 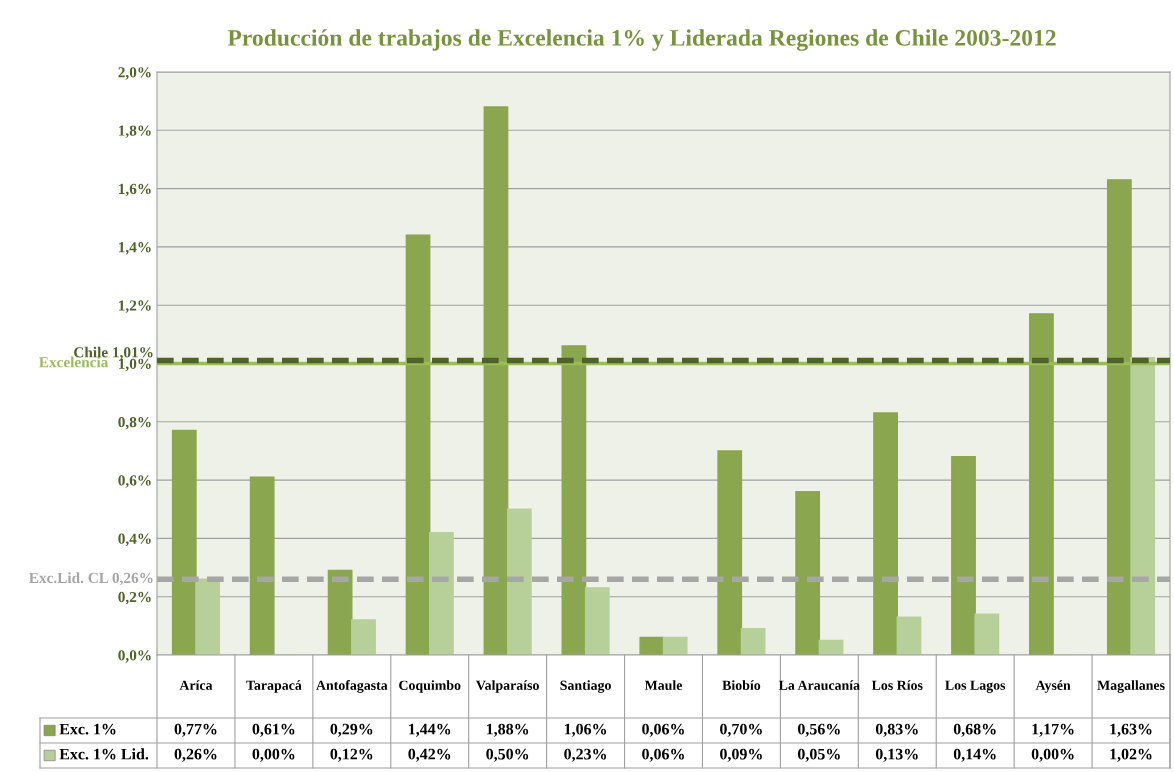 I want to click on data-label: 1,63%, so click(x=1131, y=730).